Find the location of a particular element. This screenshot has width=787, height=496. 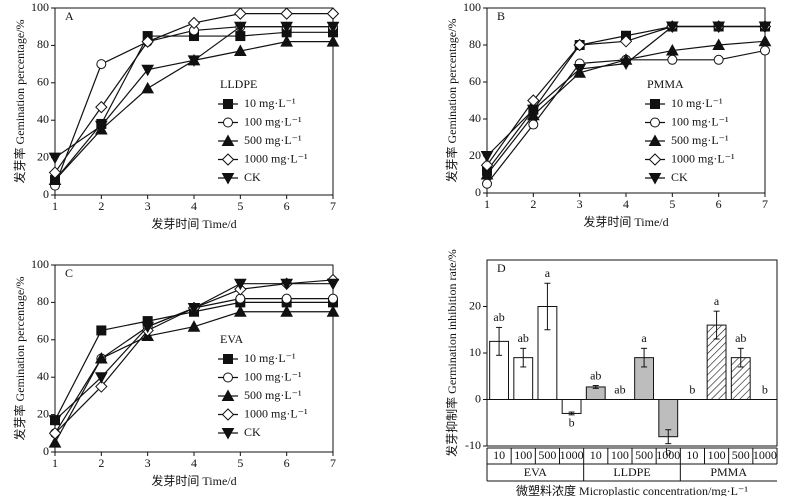

y-tick-label: 10 is located at coordinates (475, 352).